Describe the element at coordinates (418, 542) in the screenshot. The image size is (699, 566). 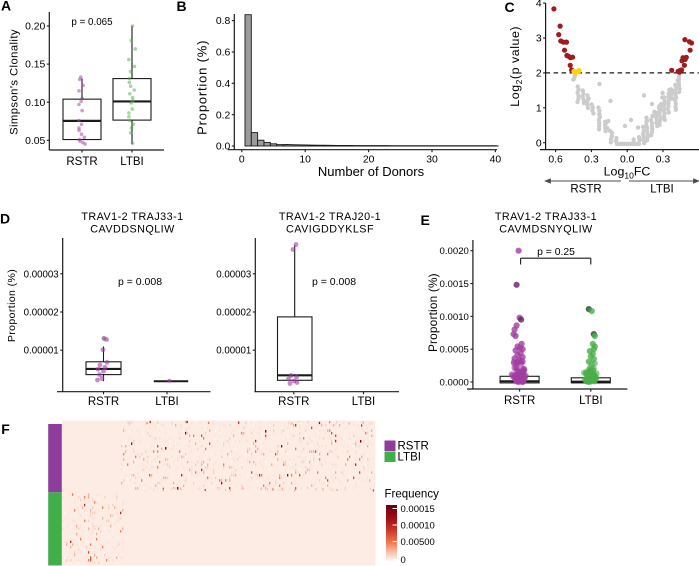
I see `svg-text: 0.00500` at that location.